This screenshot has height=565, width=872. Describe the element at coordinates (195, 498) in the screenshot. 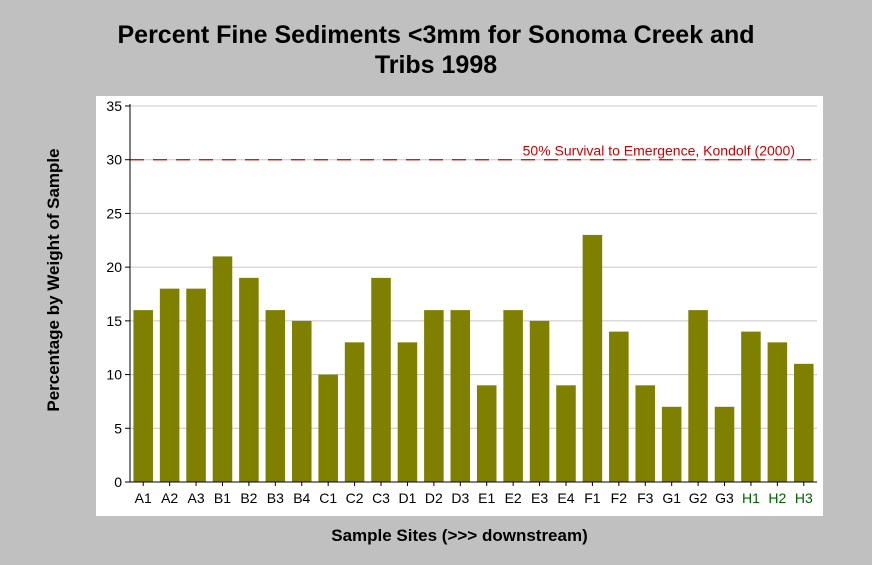

I see `x-tick-label: A3` at that location.